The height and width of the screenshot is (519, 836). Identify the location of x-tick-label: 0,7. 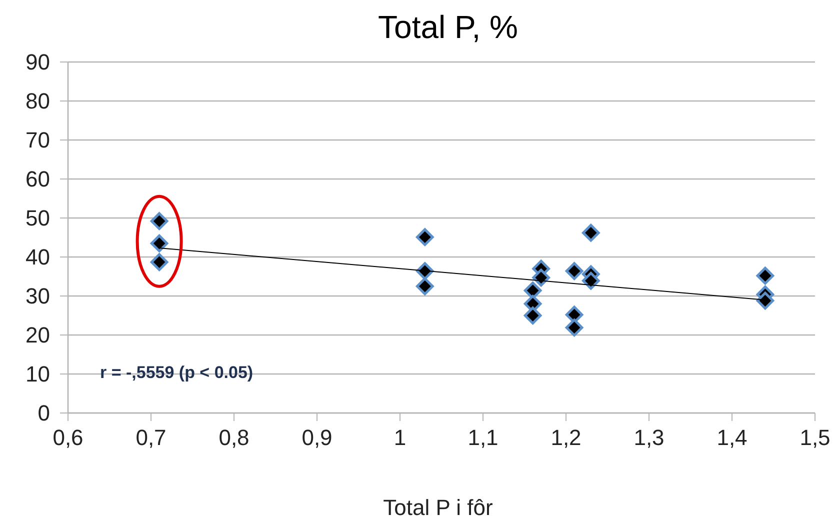
(151, 437).